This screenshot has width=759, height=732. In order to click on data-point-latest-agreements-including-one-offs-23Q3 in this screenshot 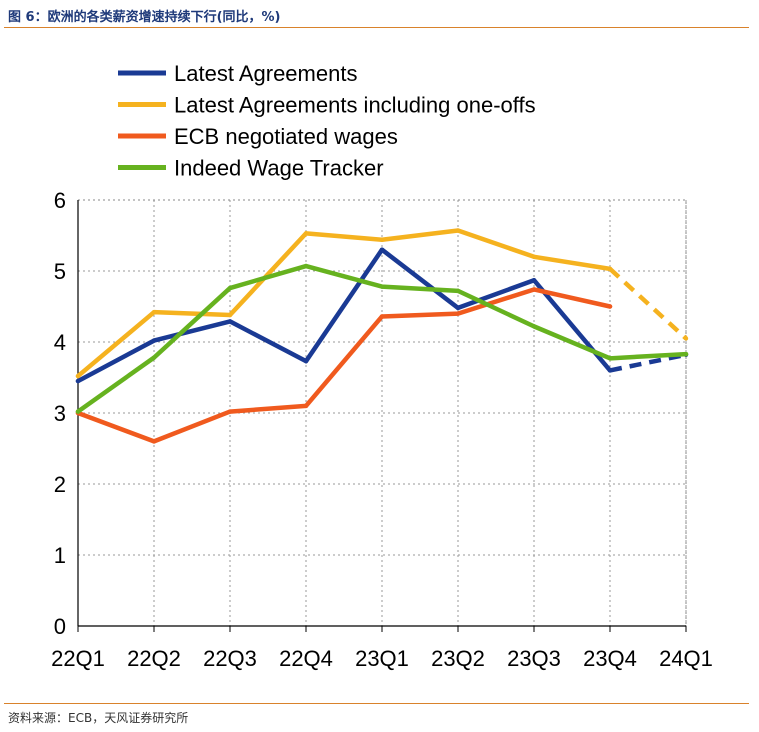, I will do `click(534, 256)`.